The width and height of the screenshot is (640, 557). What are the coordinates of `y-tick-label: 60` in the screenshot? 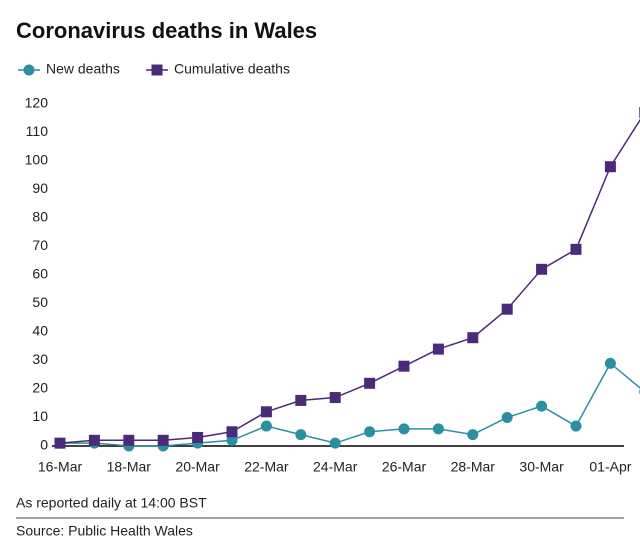 It's located at (40, 274).